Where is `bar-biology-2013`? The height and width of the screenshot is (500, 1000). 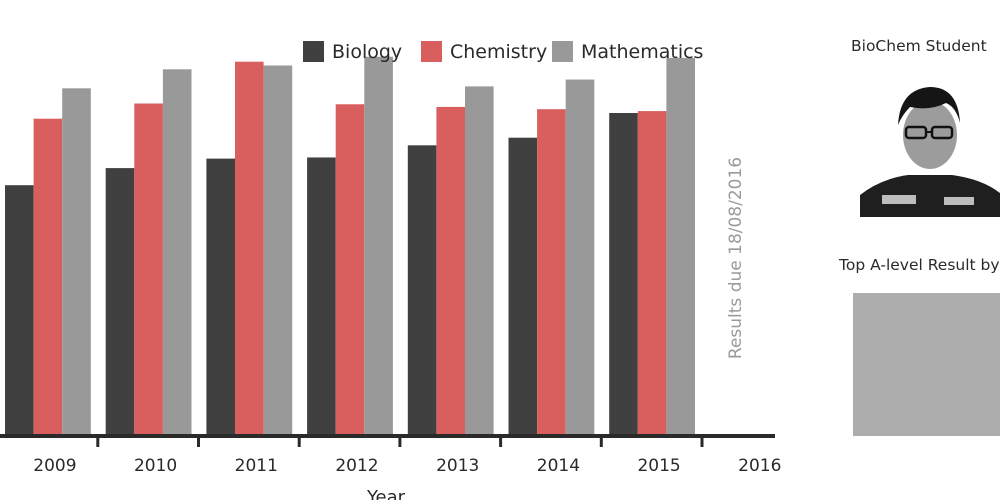 bar-biology-2013 is located at coordinates (422, 291).